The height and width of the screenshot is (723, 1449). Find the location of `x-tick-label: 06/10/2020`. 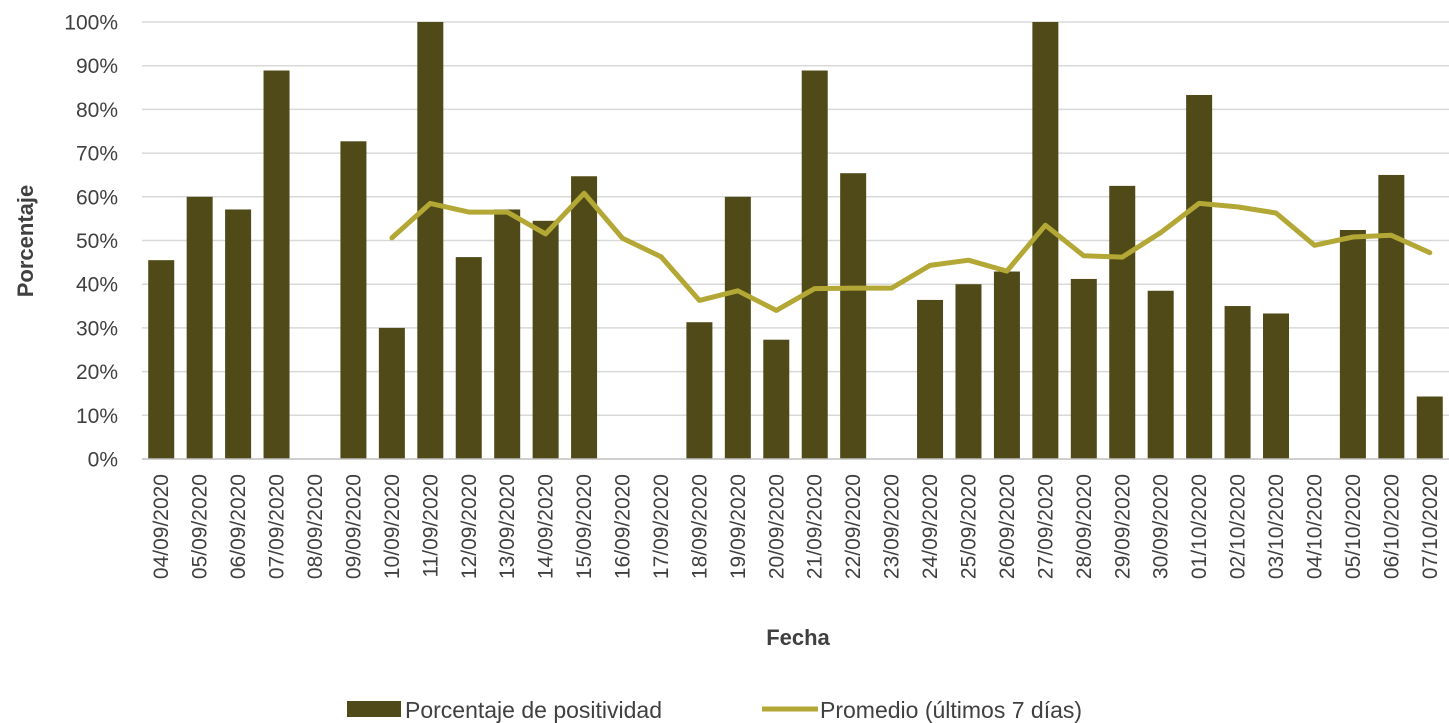

x-tick-label: 06/10/2020 is located at coordinates (1391, 526).